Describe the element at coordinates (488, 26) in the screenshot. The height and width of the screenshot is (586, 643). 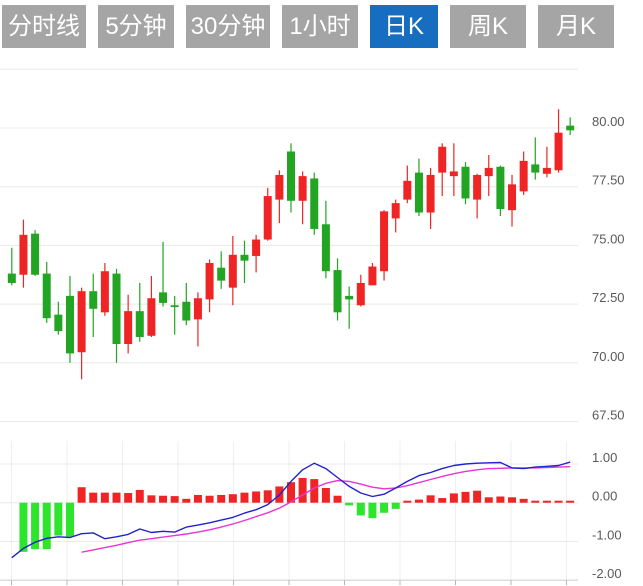
I see `tab-weekly-k: 周K` at that location.